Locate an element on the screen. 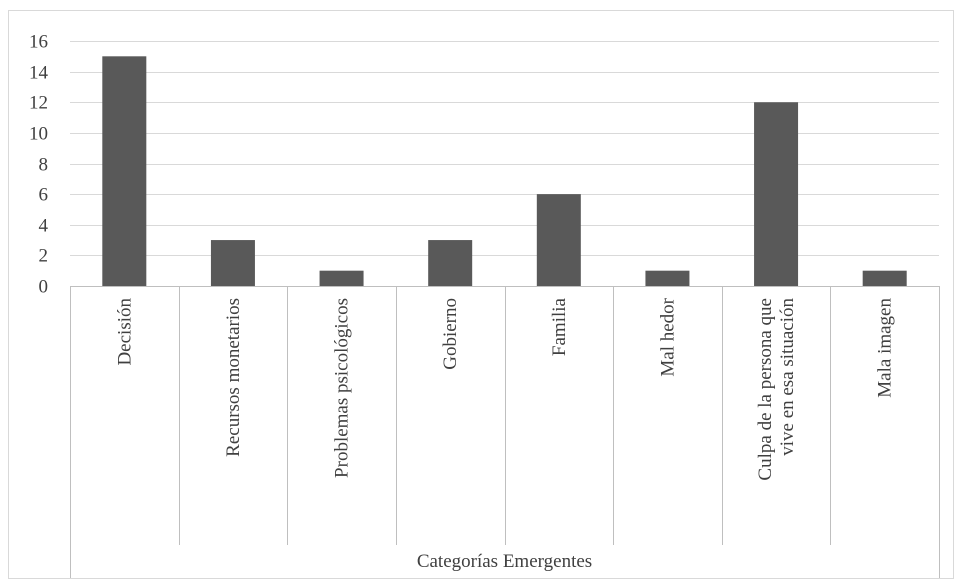 This screenshot has height=582, width=955. x-category-label: Recursos monetarios is located at coordinates (233, 377).